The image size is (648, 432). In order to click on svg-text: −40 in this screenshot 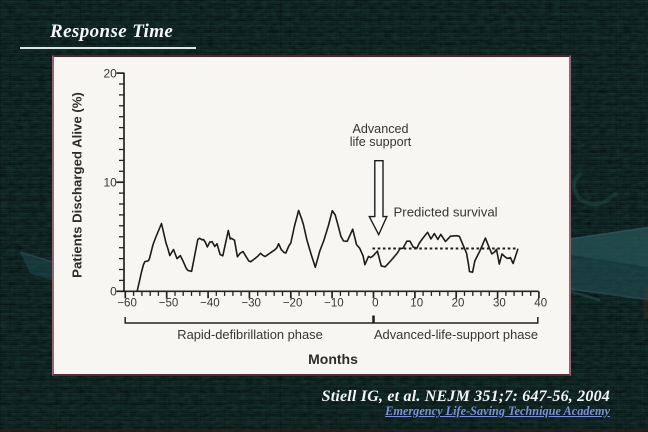, I will do `click(210, 304)`.